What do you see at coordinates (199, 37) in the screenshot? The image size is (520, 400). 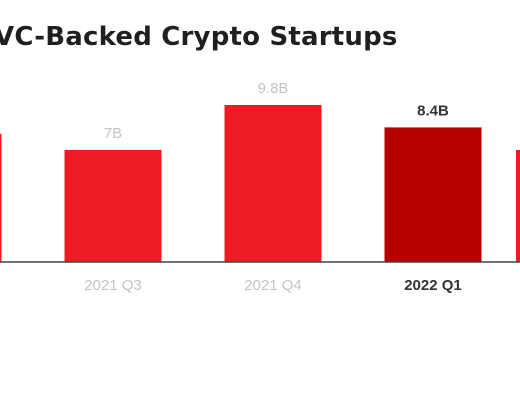 I see `chart-title: VC-Backed Crypto Startups` at bounding box center [199, 37].